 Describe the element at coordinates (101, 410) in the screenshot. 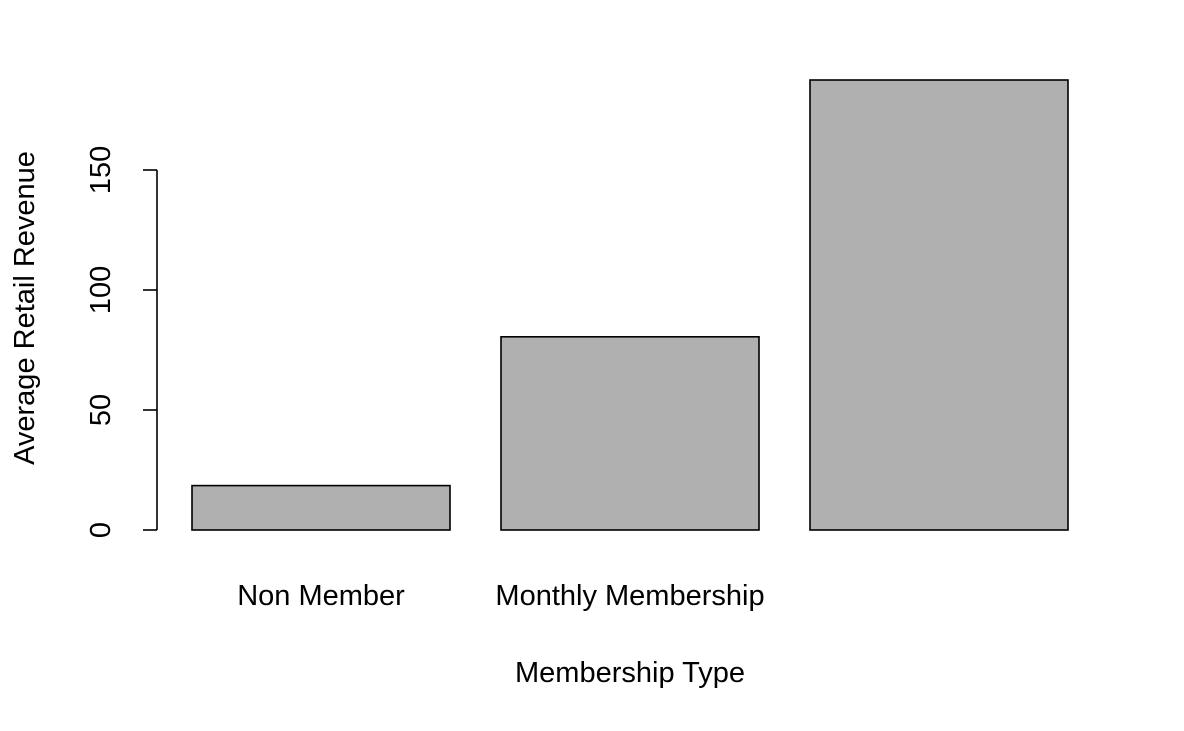

I see `y-tick-label-1: 50` at that location.